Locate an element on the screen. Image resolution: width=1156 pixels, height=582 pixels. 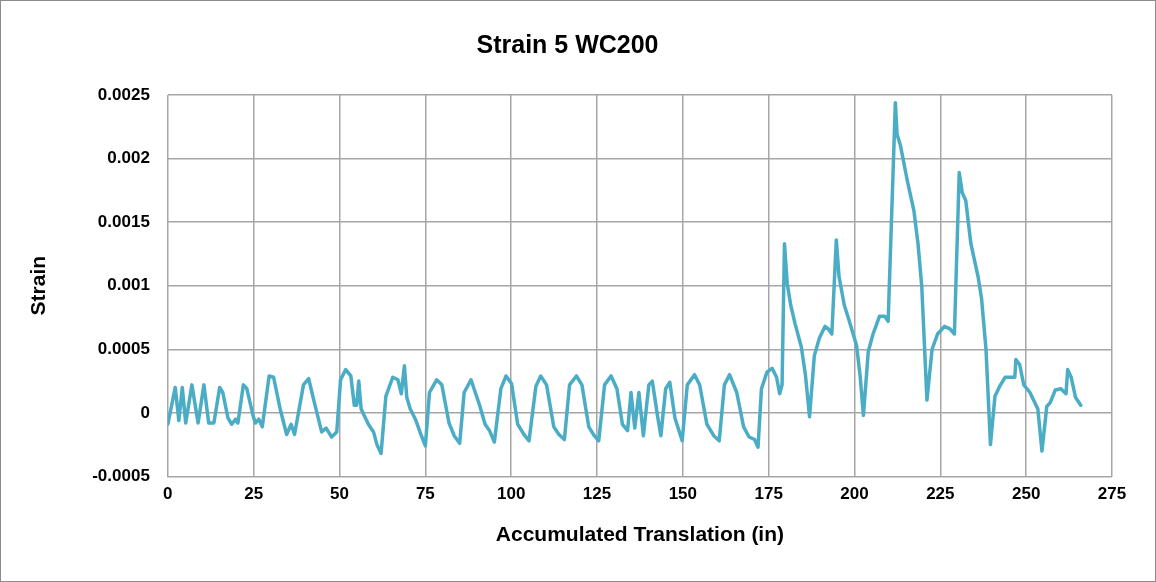
x-tick-label: 0 is located at coordinates (168, 494).